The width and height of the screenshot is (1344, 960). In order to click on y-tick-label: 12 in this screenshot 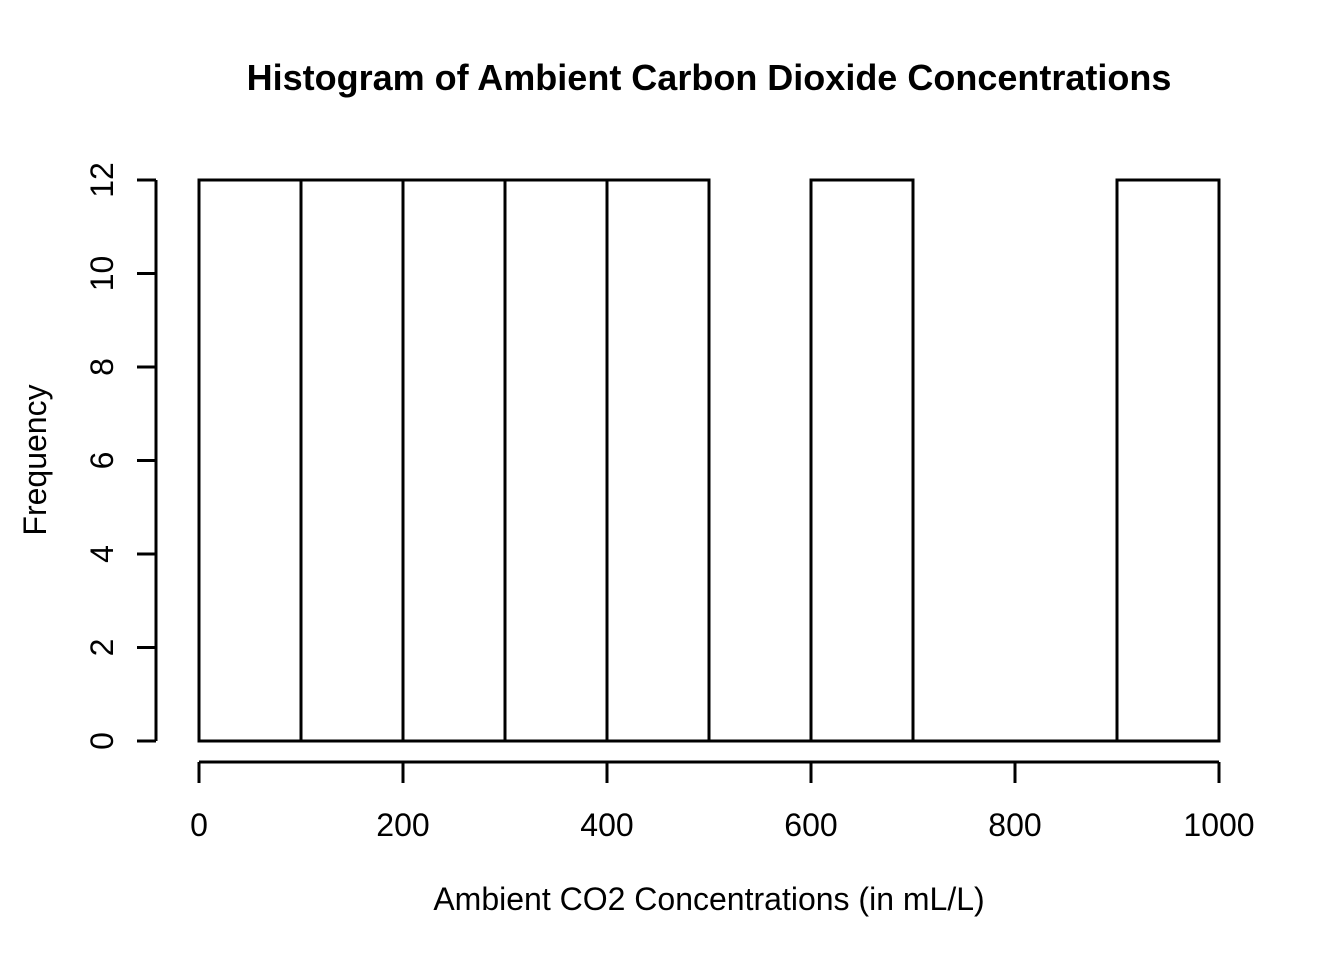, I will do `click(102, 180)`.